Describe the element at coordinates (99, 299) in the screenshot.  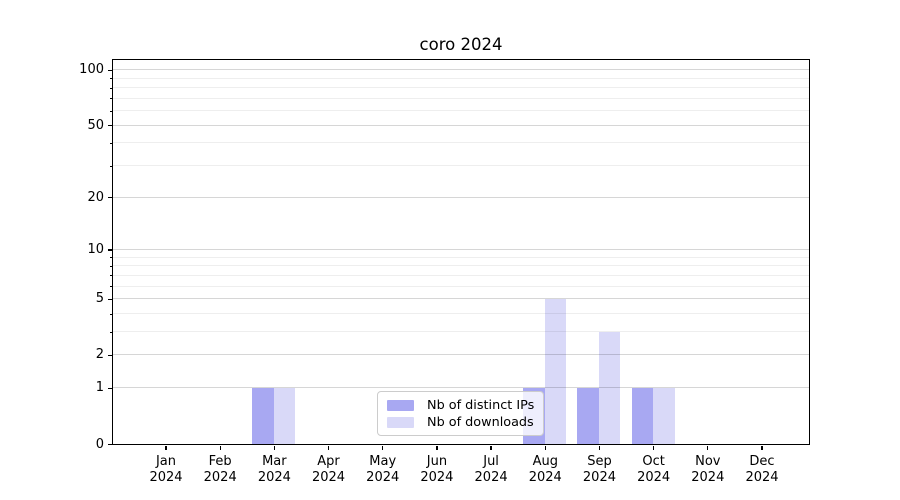
I see `y-tick-label: 5` at that location.